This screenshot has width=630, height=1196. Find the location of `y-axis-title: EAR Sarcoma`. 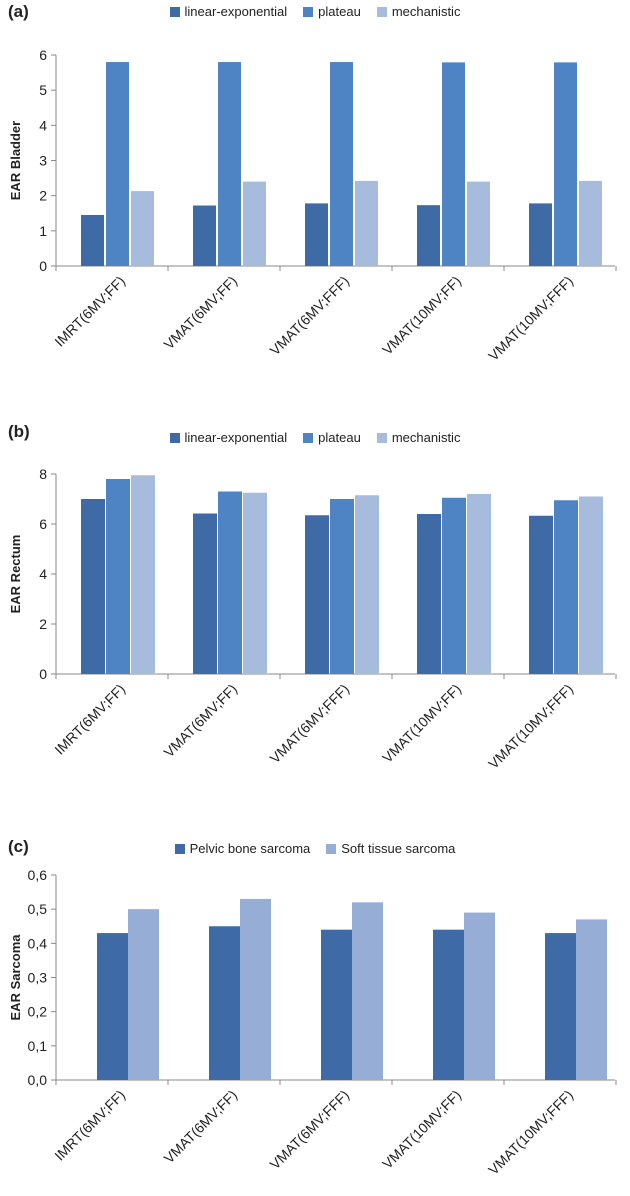

y-axis-title: EAR Sarcoma is located at coordinates (15, 977).